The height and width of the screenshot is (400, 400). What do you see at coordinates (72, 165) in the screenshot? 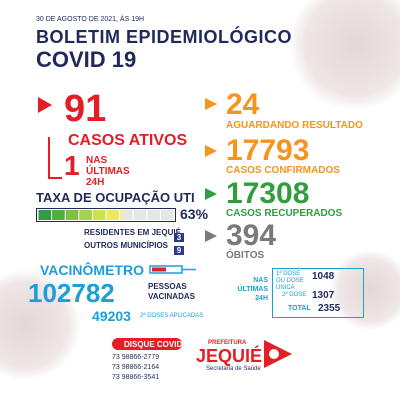
I see `new-number: 1` at bounding box center [72, 165].